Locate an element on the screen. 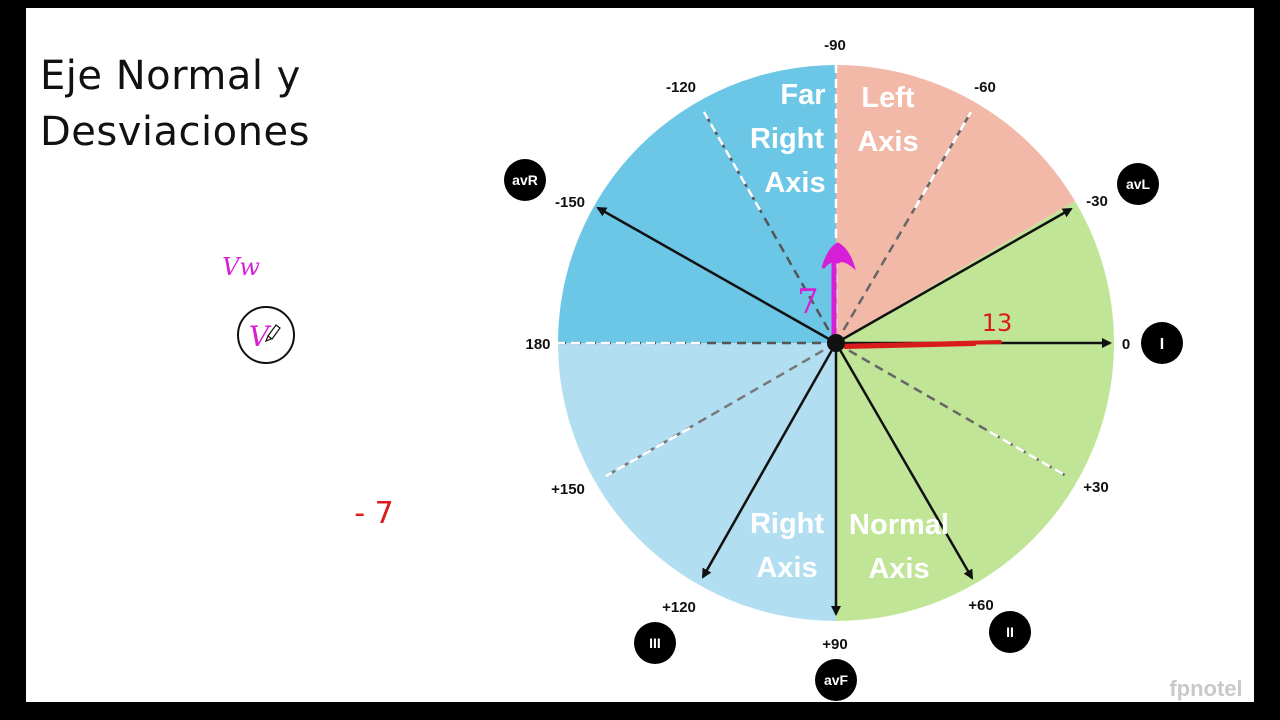  handwritten-minus7-annotation: - 7 is located at coordinates (373, 513).